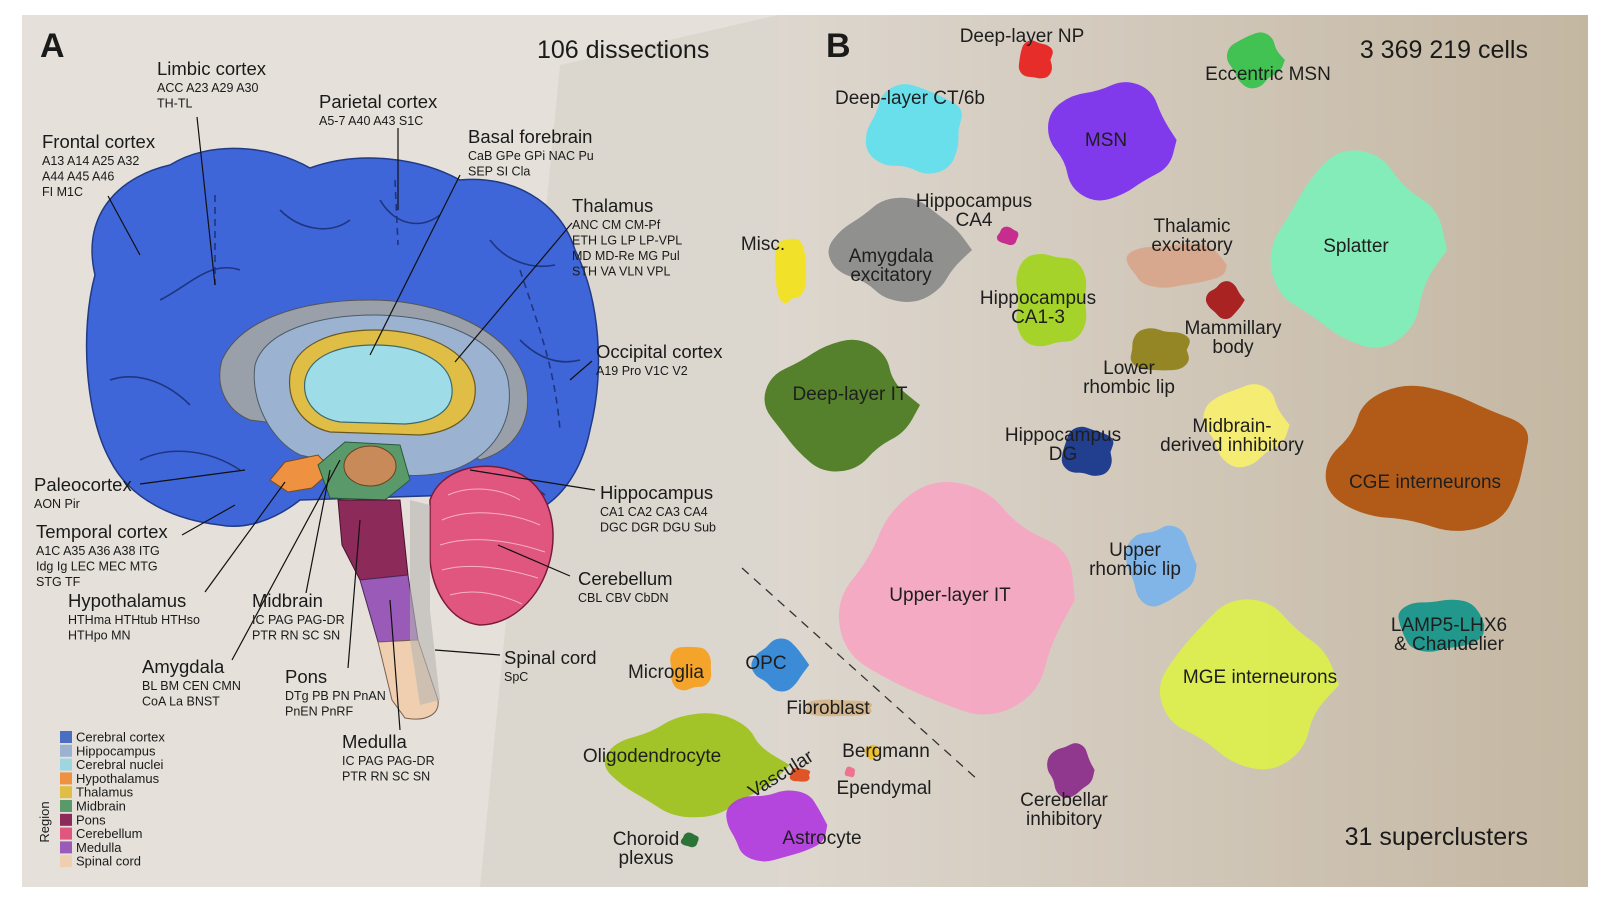 This screenshot has width=1610, height=916. I want to click on legend-item-pons: Pons, so click(83, 819).